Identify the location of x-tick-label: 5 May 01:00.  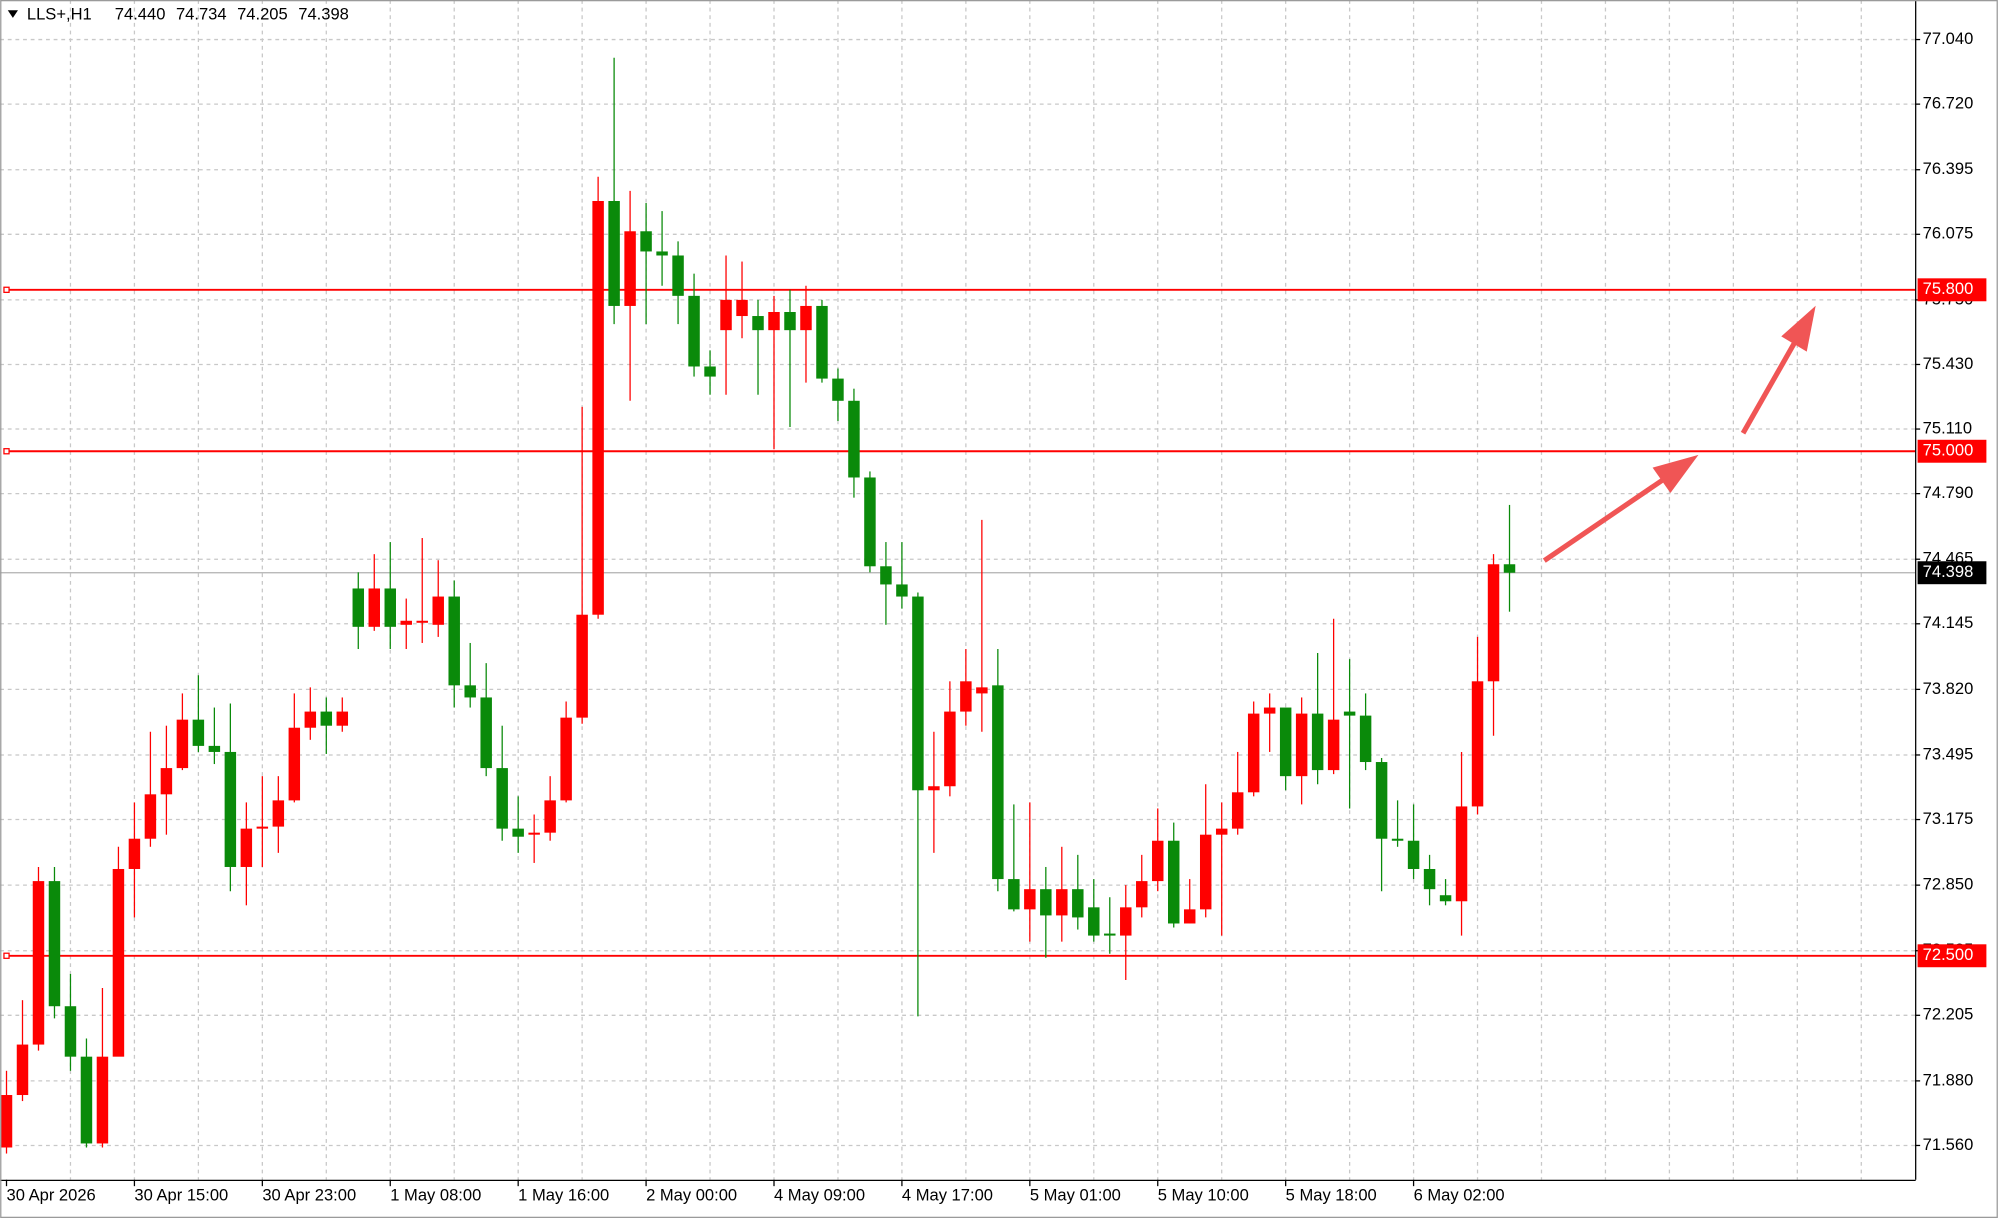
(1075, 1195).